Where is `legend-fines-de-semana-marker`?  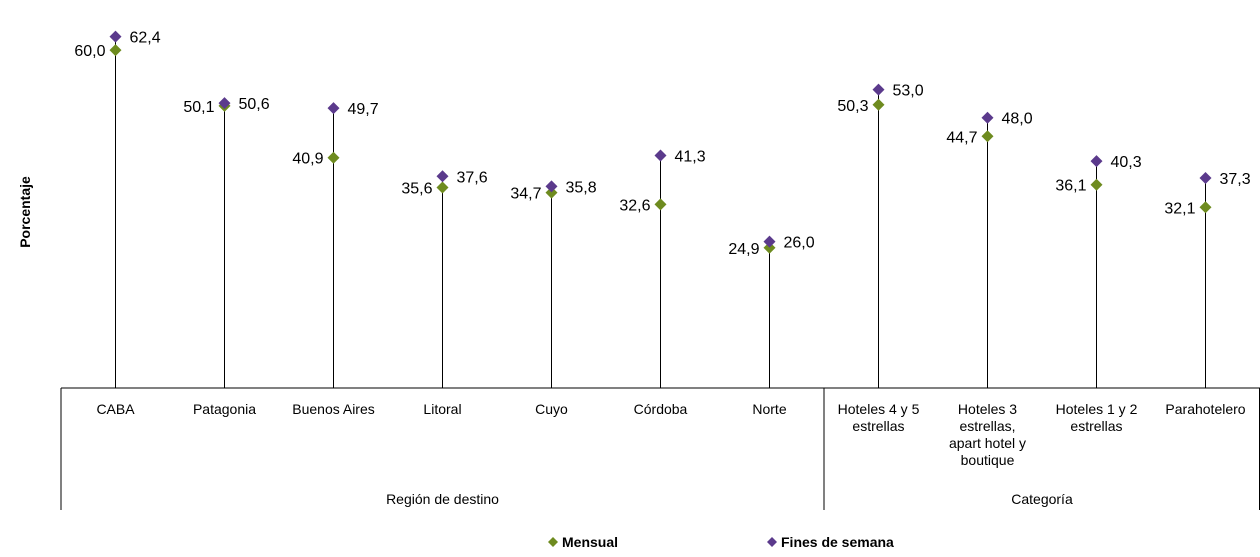 legend-fines-de-semana-marker is located at coordinates (772, 542).